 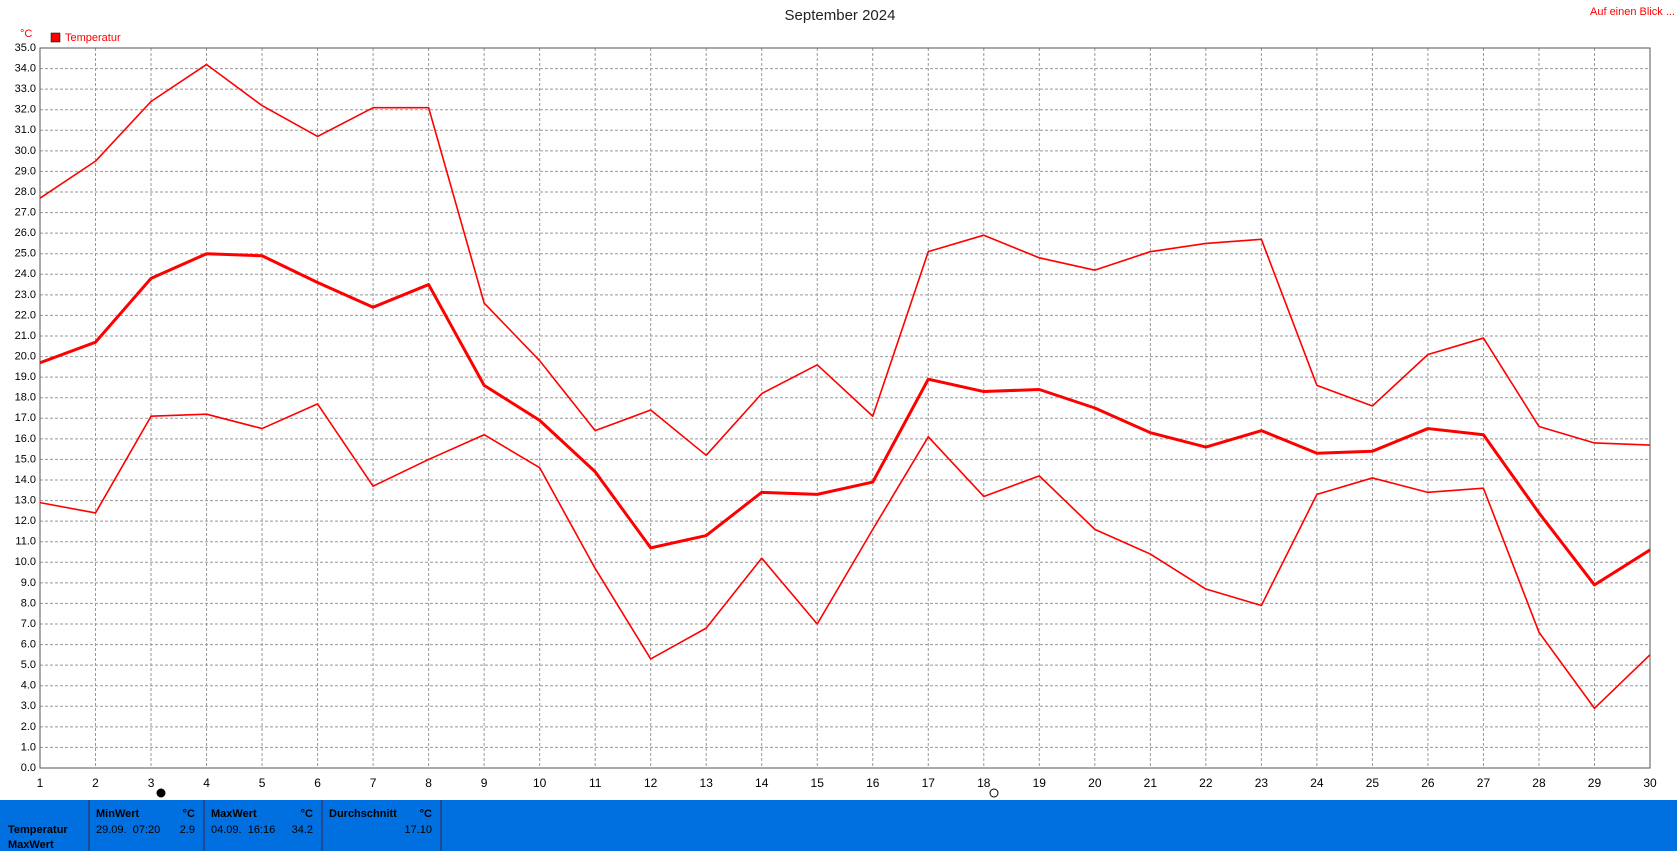 I want to click on y-tick-label: 34.0, so click(x=25, y=68).